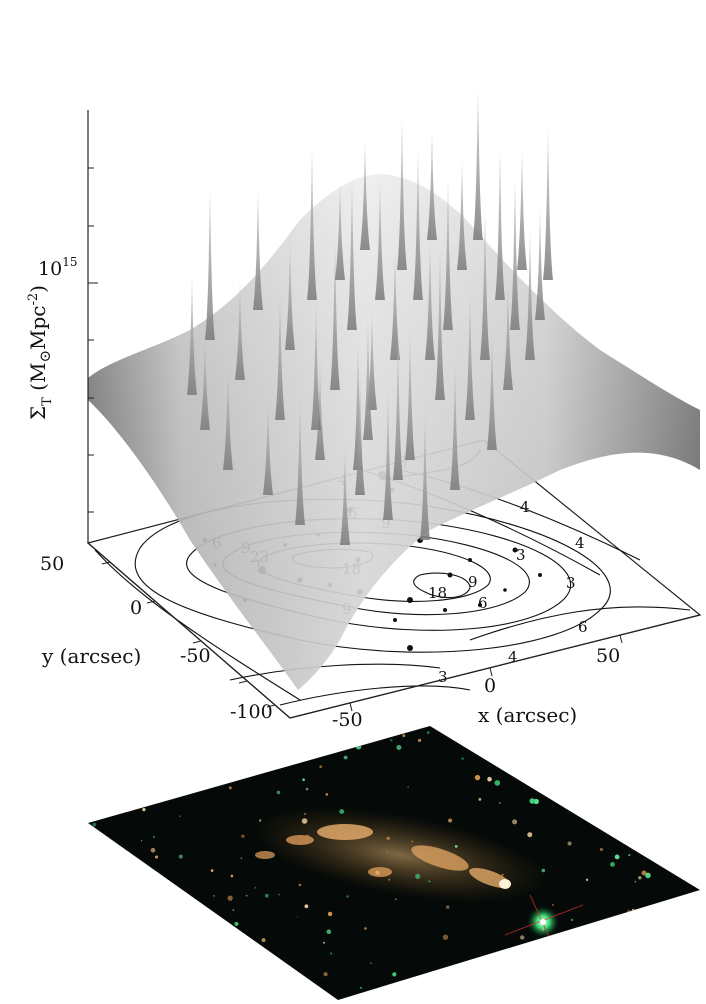  What do you see at coordinates (52, 564) in the screenshot?
I see `y-axis-tick: 50` at bounding box center [52, 564].